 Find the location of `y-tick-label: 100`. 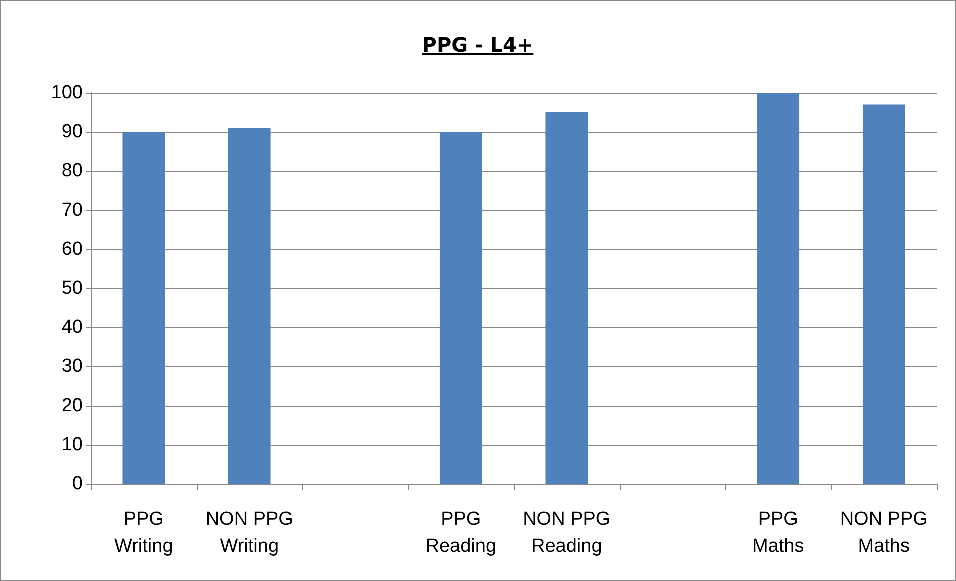

y-tick-label: 100 is located at coordinates (67, 93).